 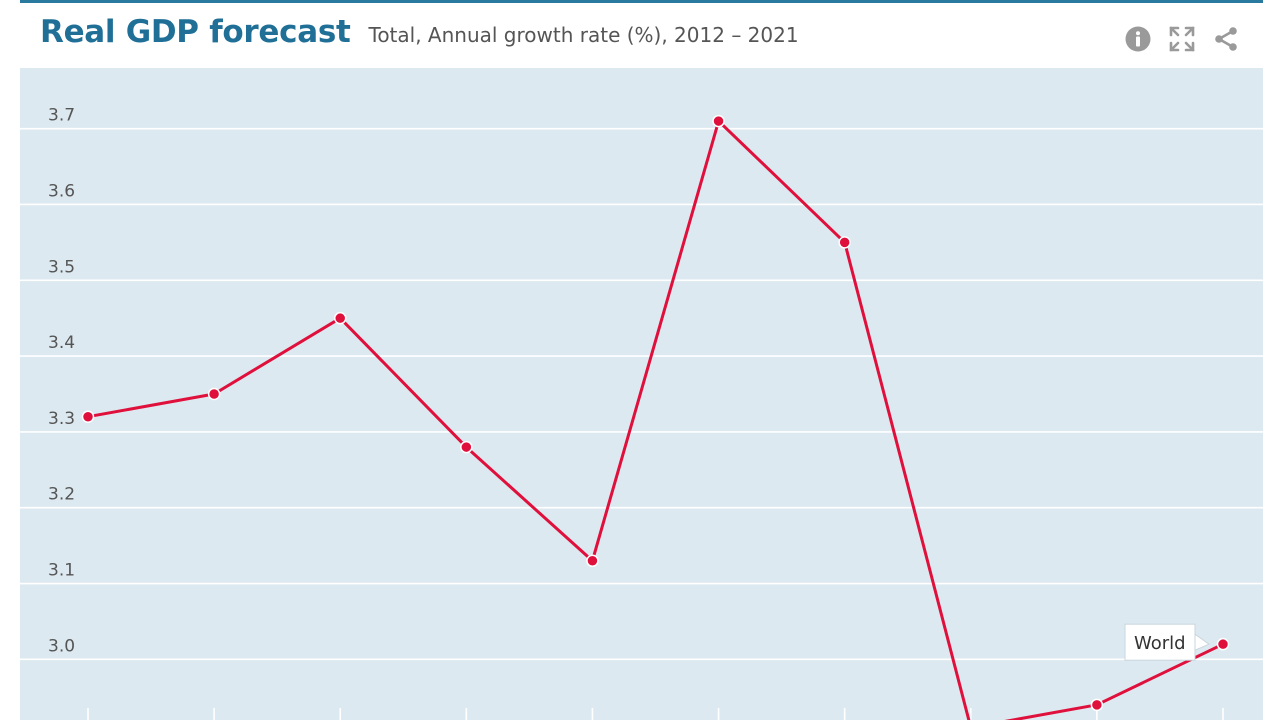 What do you see at coordinates (1226, 39) in the screenshot?
I see `share-icon` at bounding box center [1226, 39].